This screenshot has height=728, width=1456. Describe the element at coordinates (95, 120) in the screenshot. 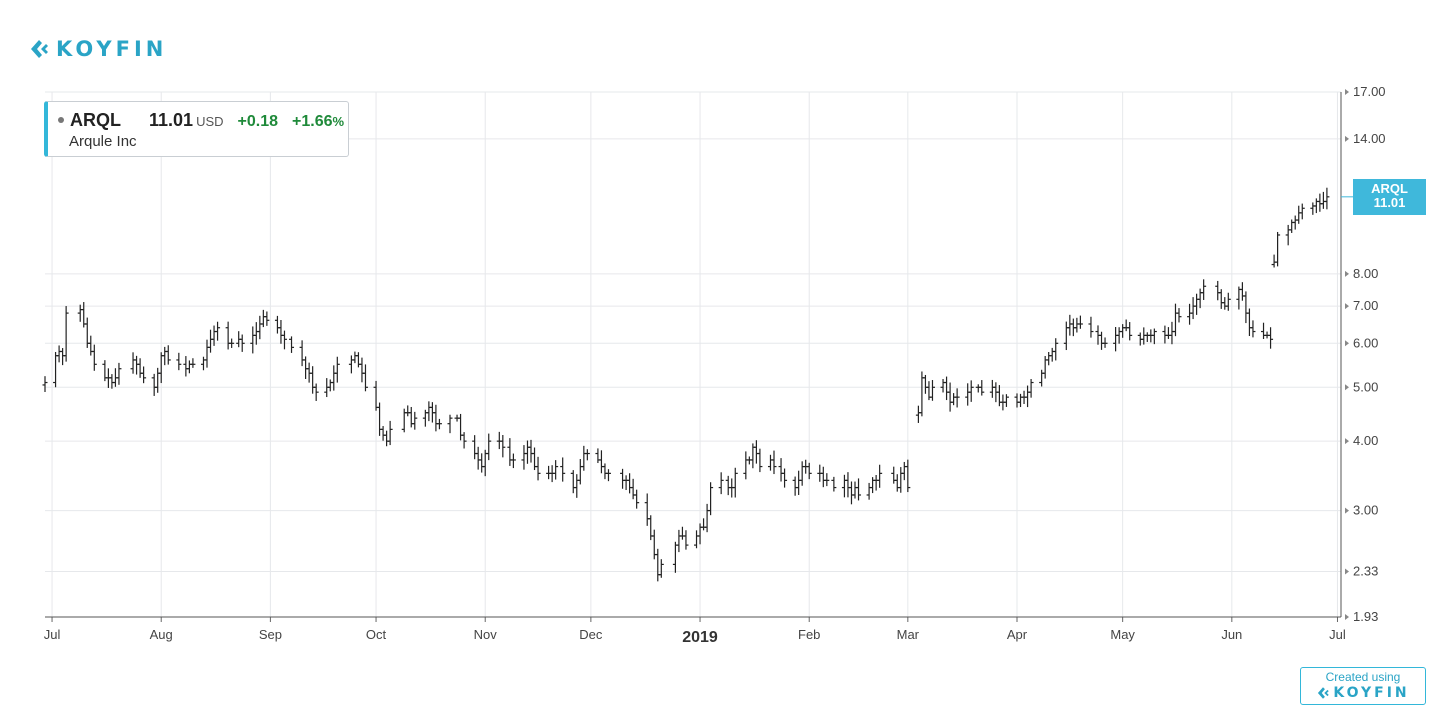

I see `legend-symbol: ARQL` at that location.